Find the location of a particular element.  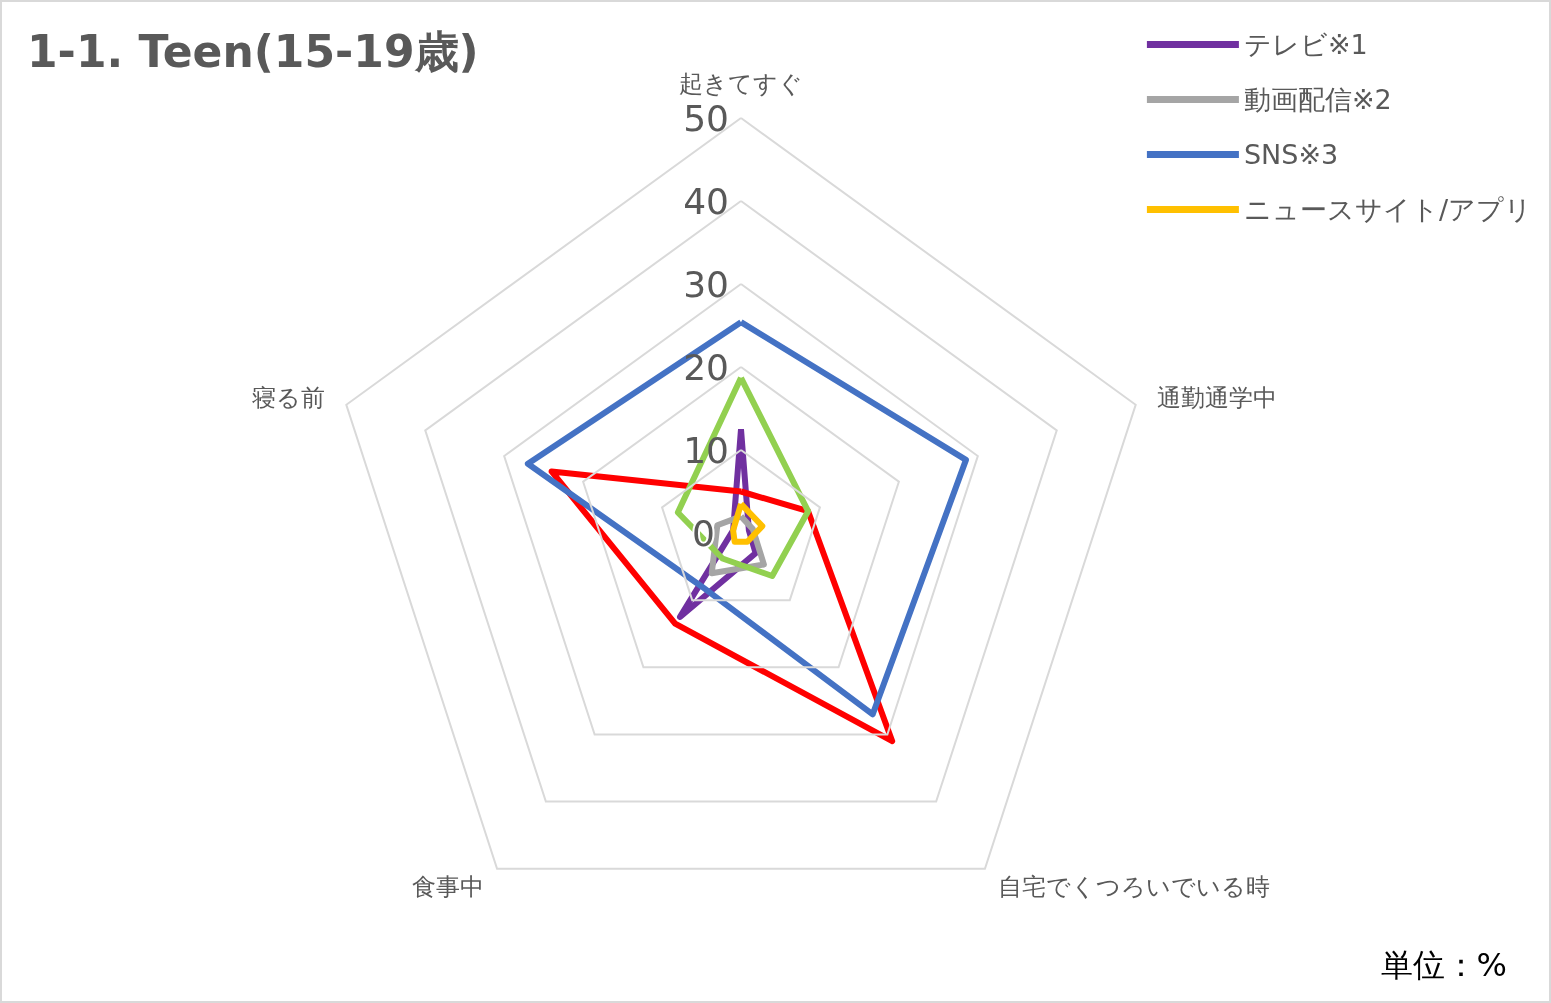

legend-label: テレビ※1 is located at coordinates (1305, 44).